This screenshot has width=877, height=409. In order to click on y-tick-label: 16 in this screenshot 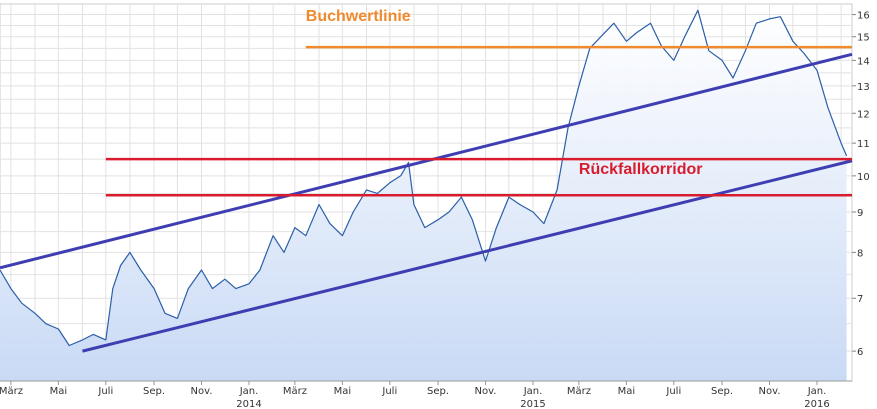, I will do `click(863, 16)`.